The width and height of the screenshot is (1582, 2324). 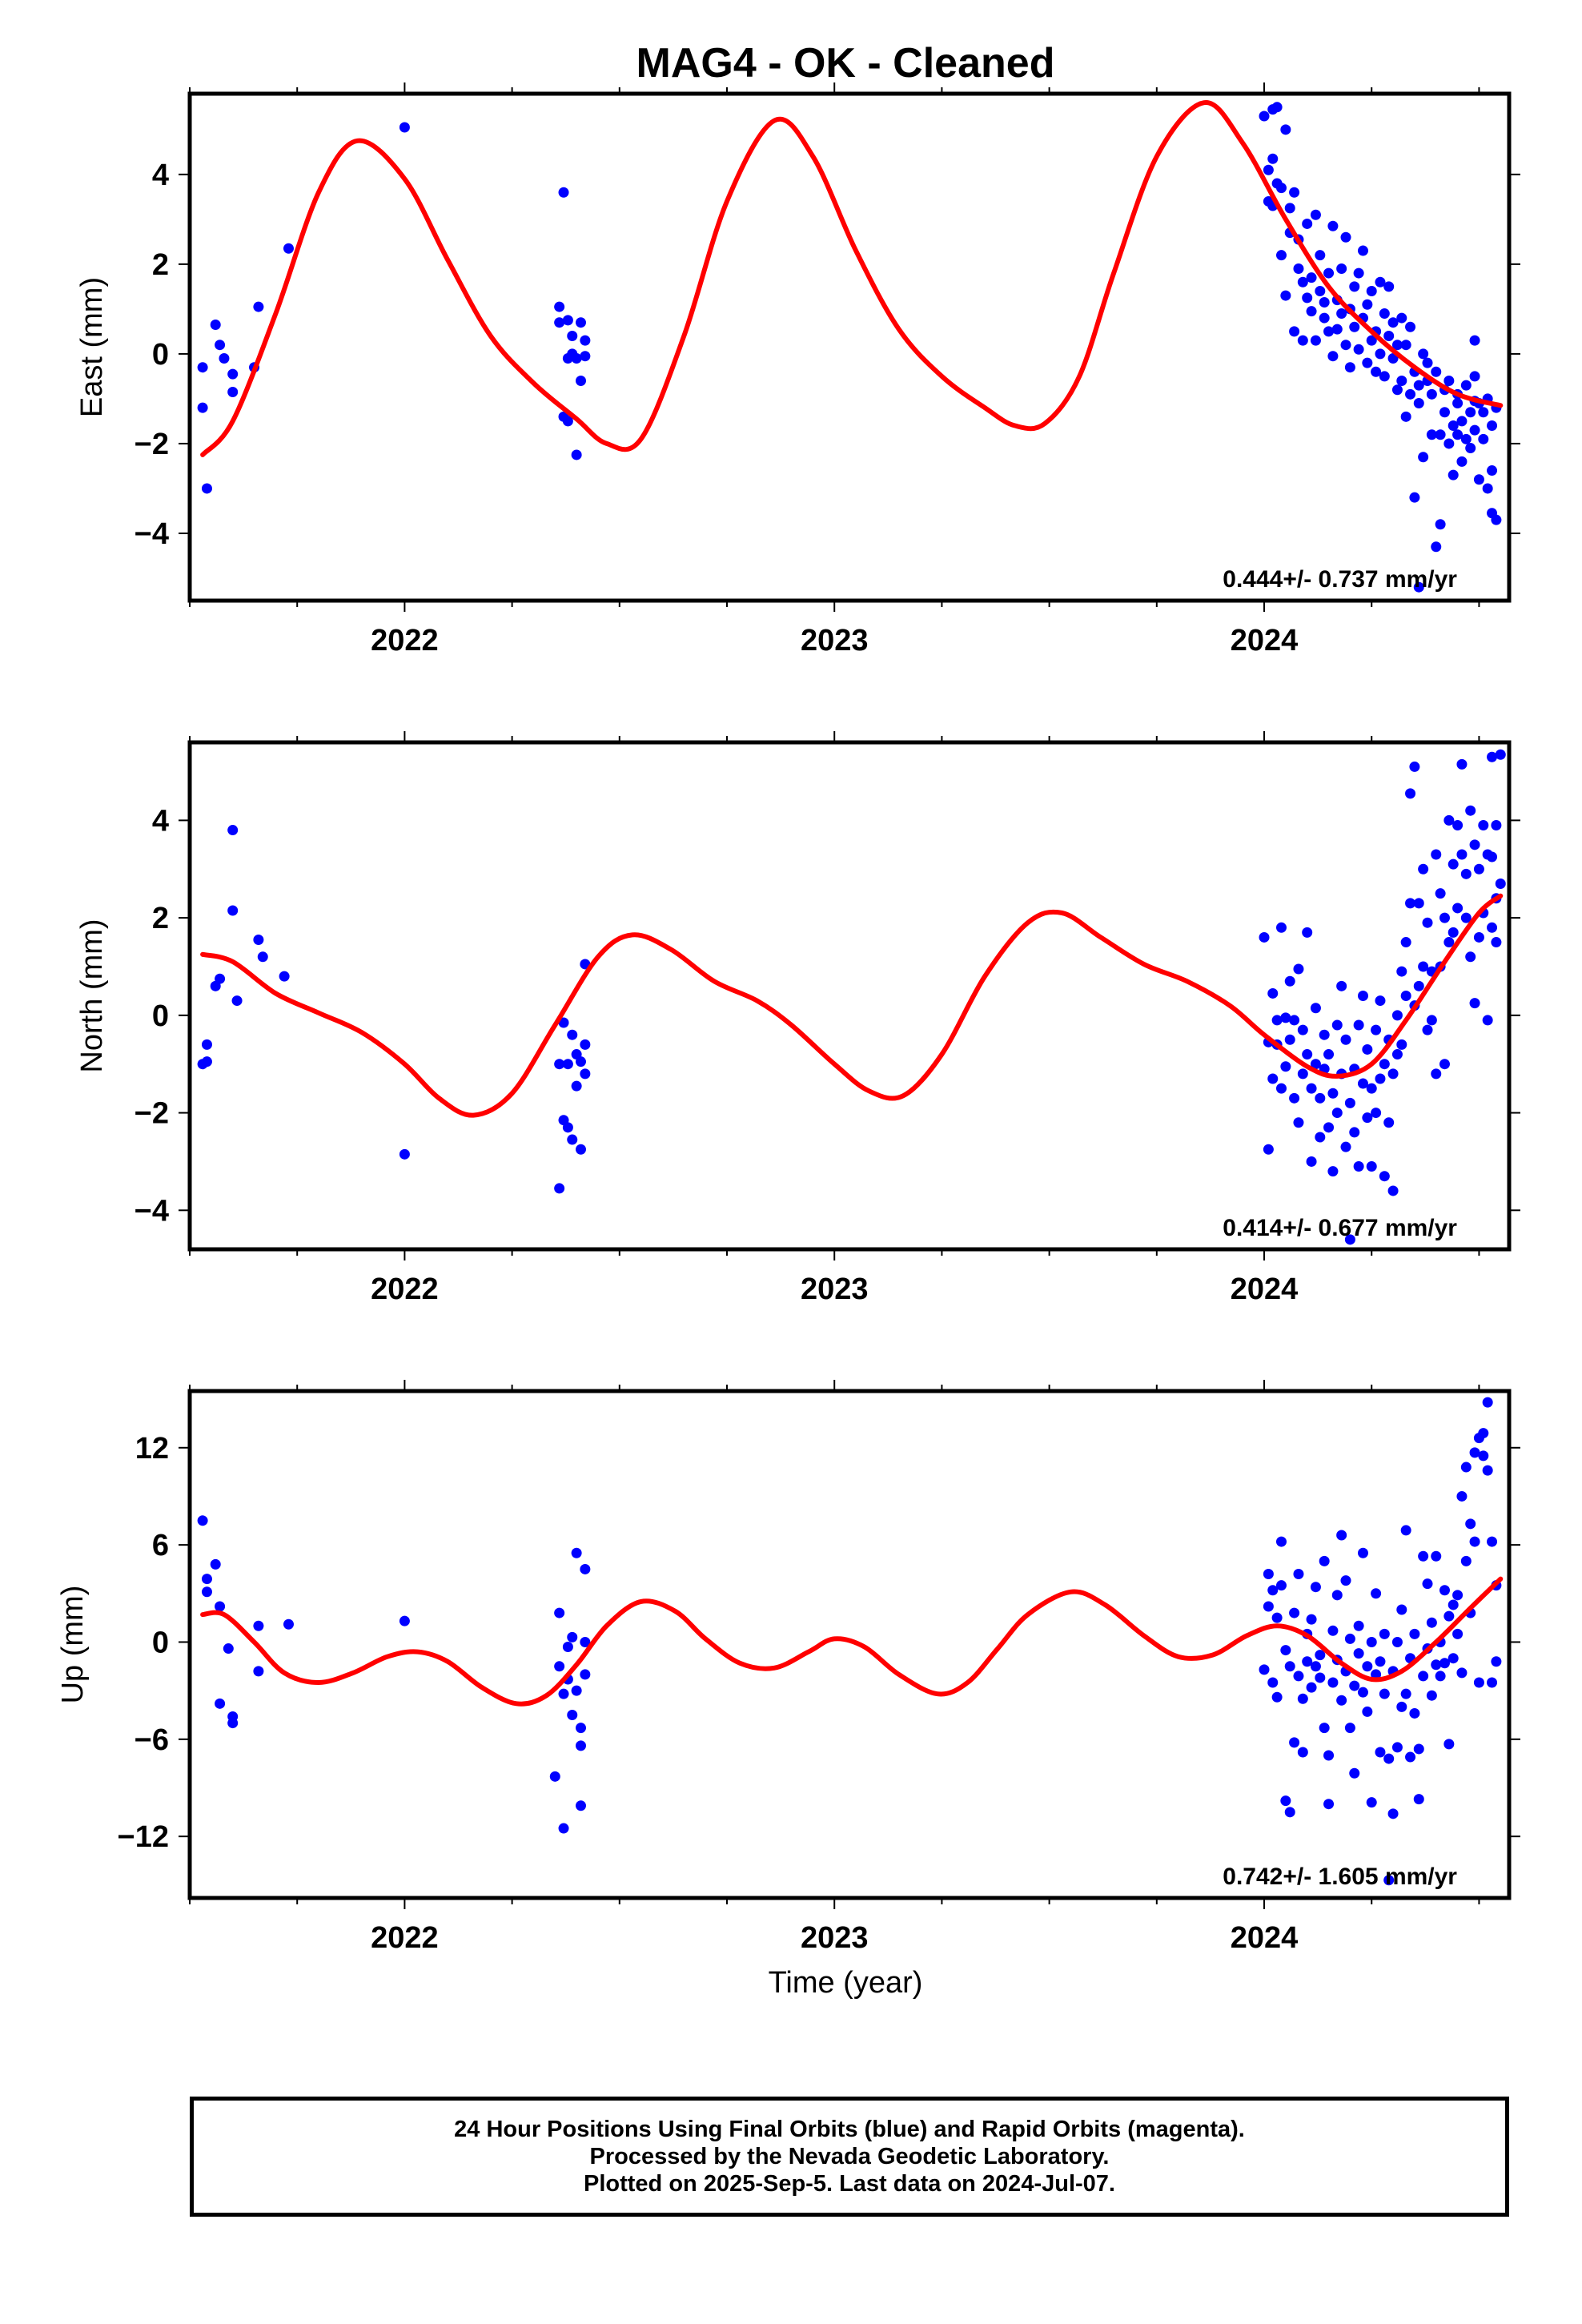 What do you see at coordinates (144, 1837) in the screenshot?
I see `up-y-tick-label: −12` at bounding box center [144, 1837].